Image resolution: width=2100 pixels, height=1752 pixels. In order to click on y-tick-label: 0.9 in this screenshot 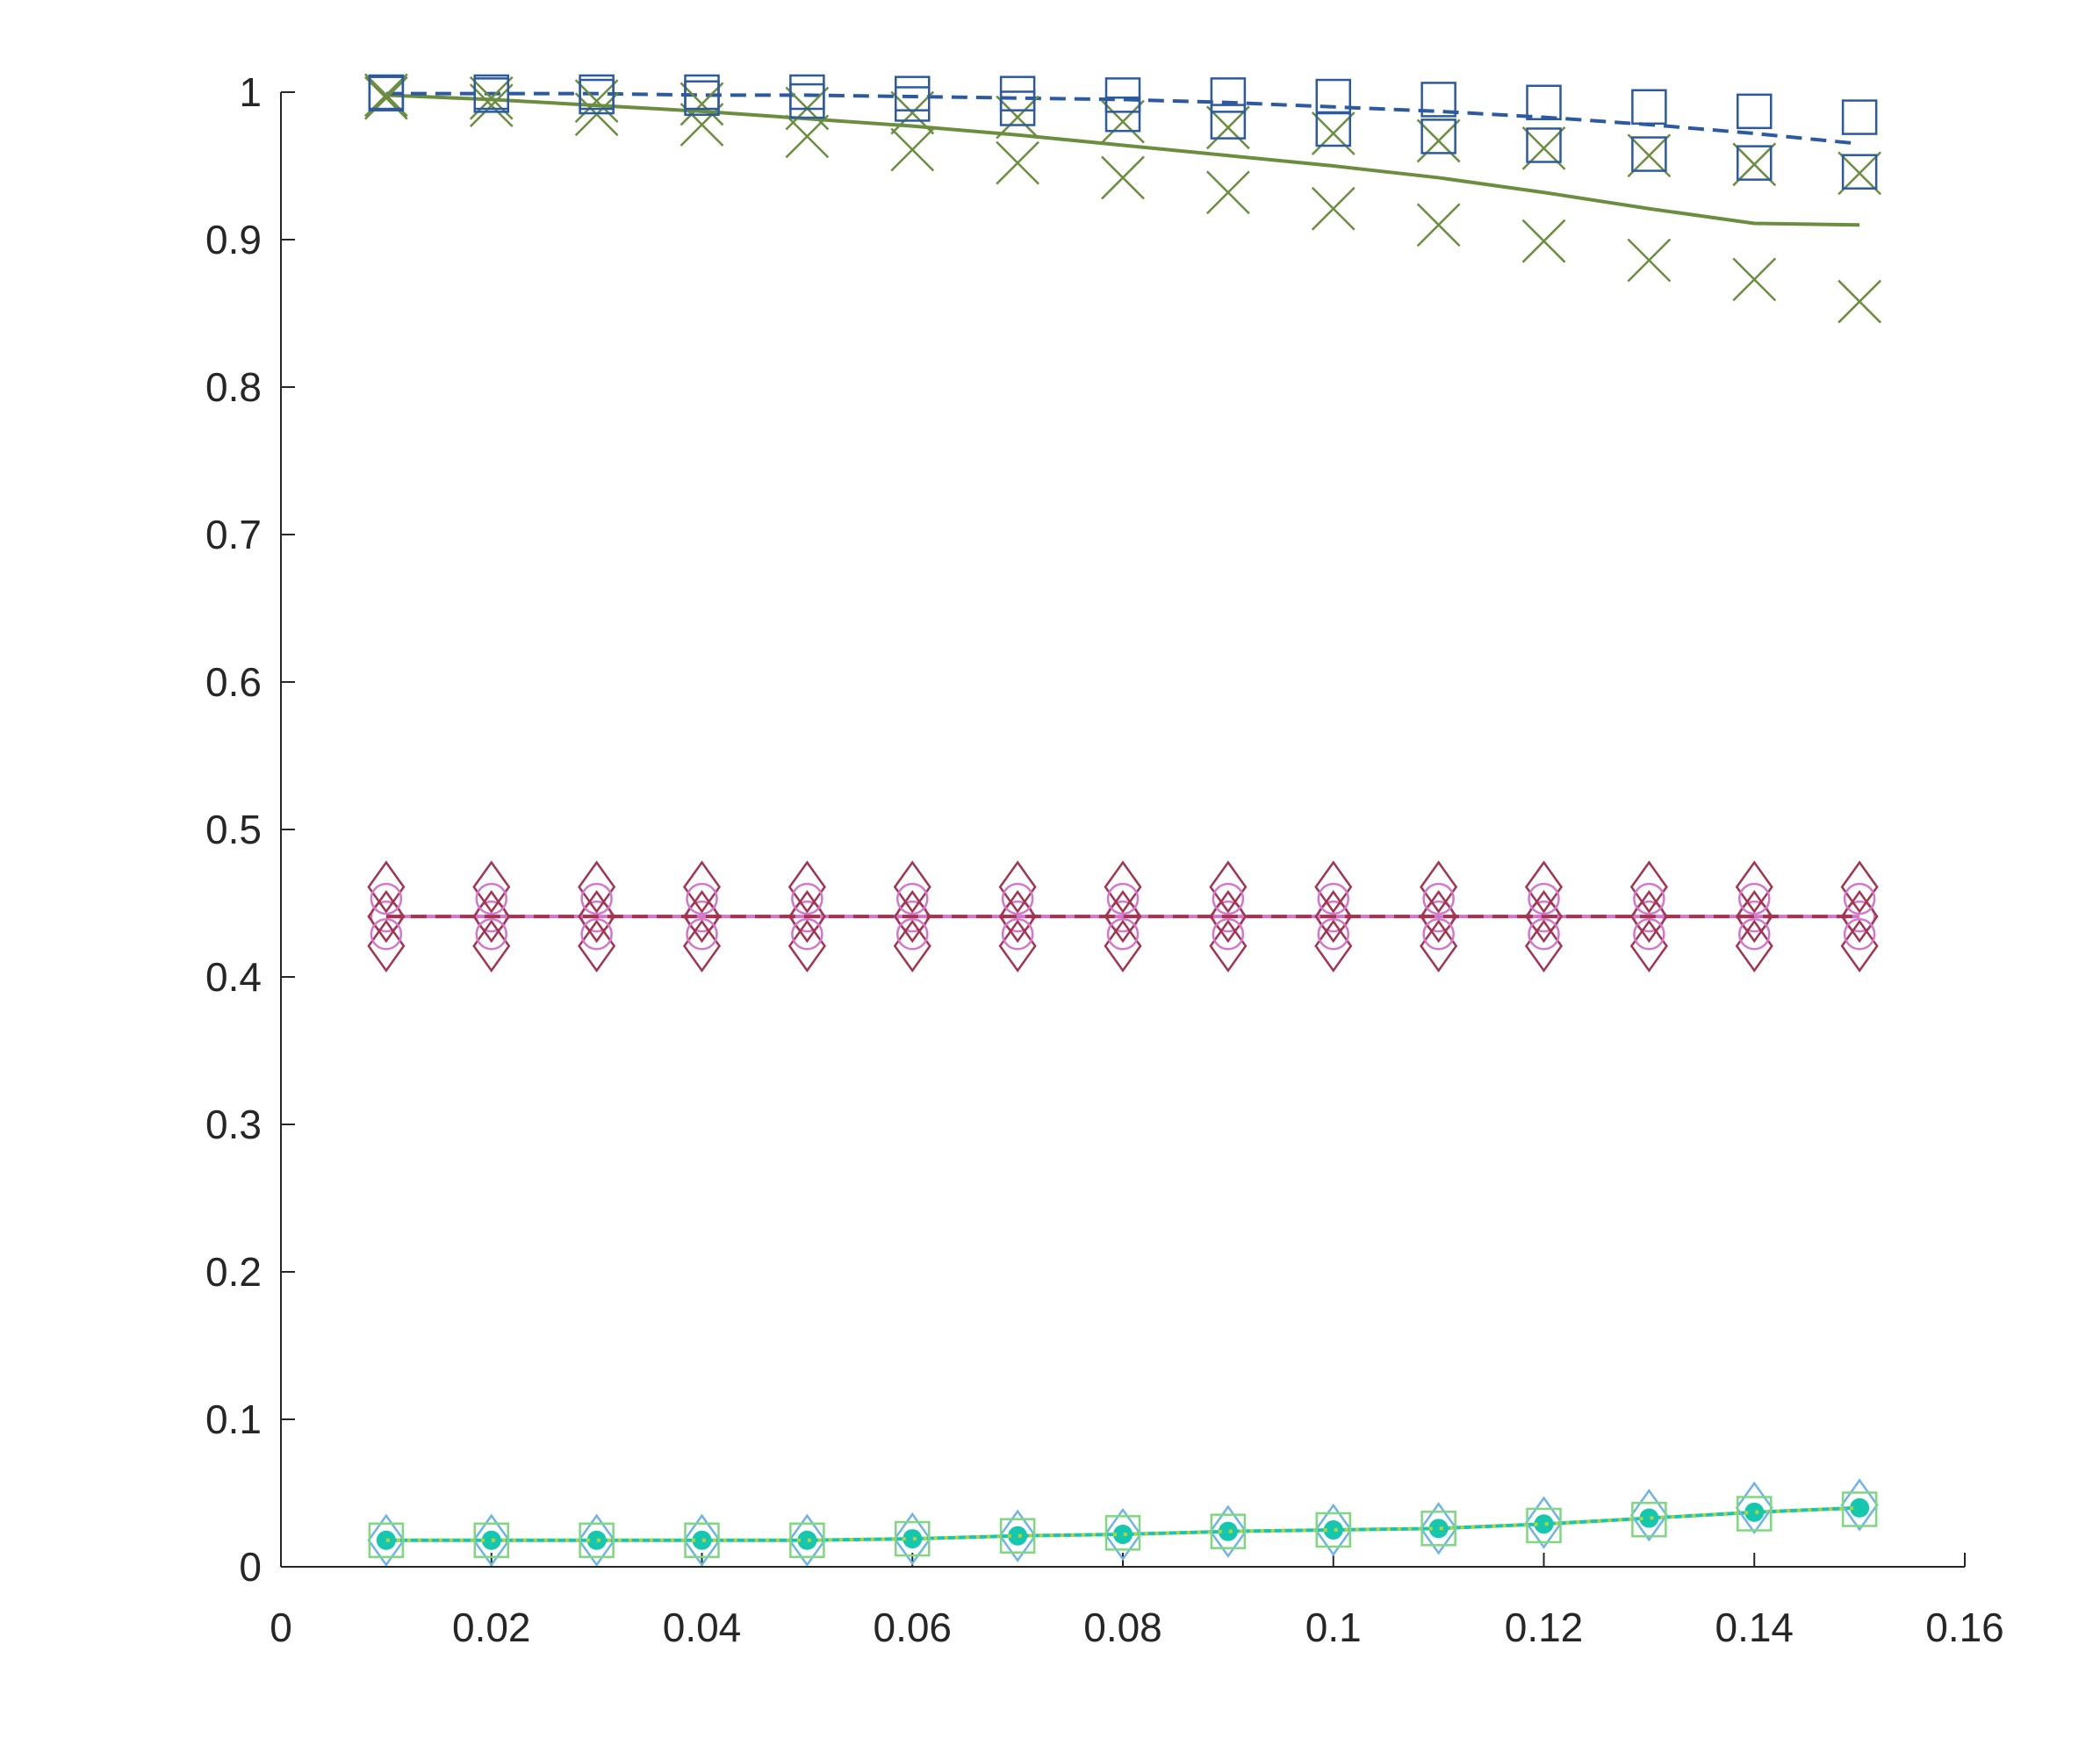, I will do `click(233, 239)`.